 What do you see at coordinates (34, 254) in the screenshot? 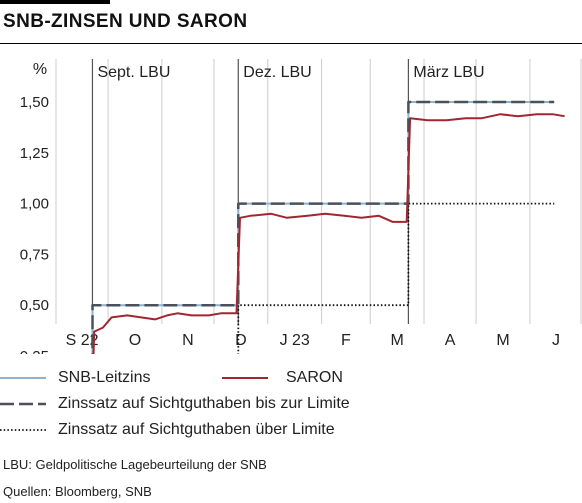
I see `y-tick-label: 0,75` at bounding box center [34, 254].